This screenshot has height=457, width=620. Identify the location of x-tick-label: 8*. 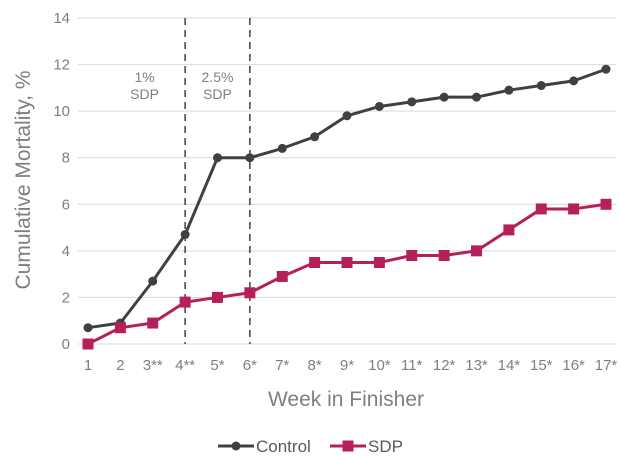
(315, 365).